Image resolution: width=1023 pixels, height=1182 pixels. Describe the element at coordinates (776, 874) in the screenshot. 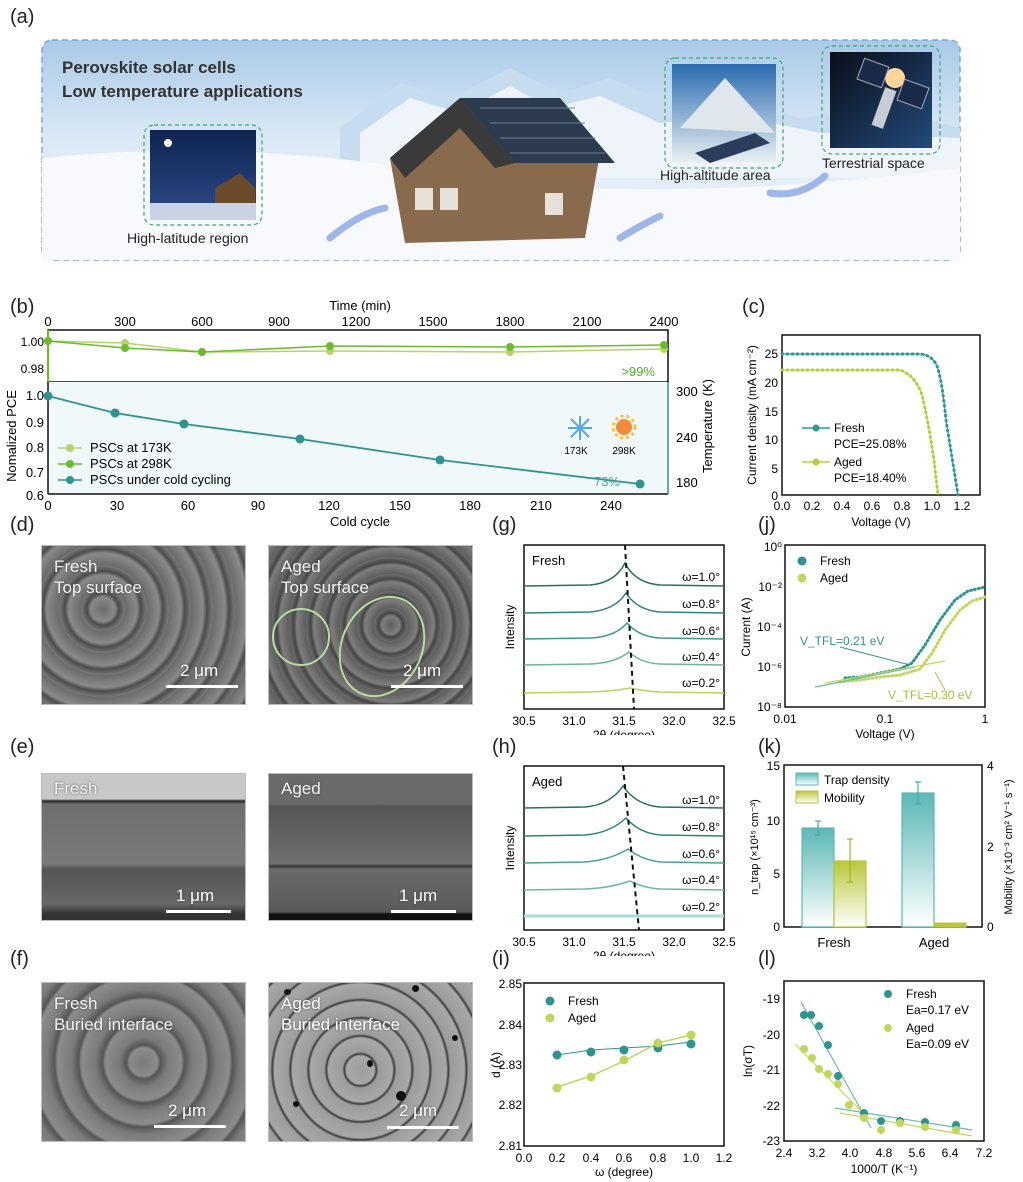

I see `svg-text: 5` at that location.